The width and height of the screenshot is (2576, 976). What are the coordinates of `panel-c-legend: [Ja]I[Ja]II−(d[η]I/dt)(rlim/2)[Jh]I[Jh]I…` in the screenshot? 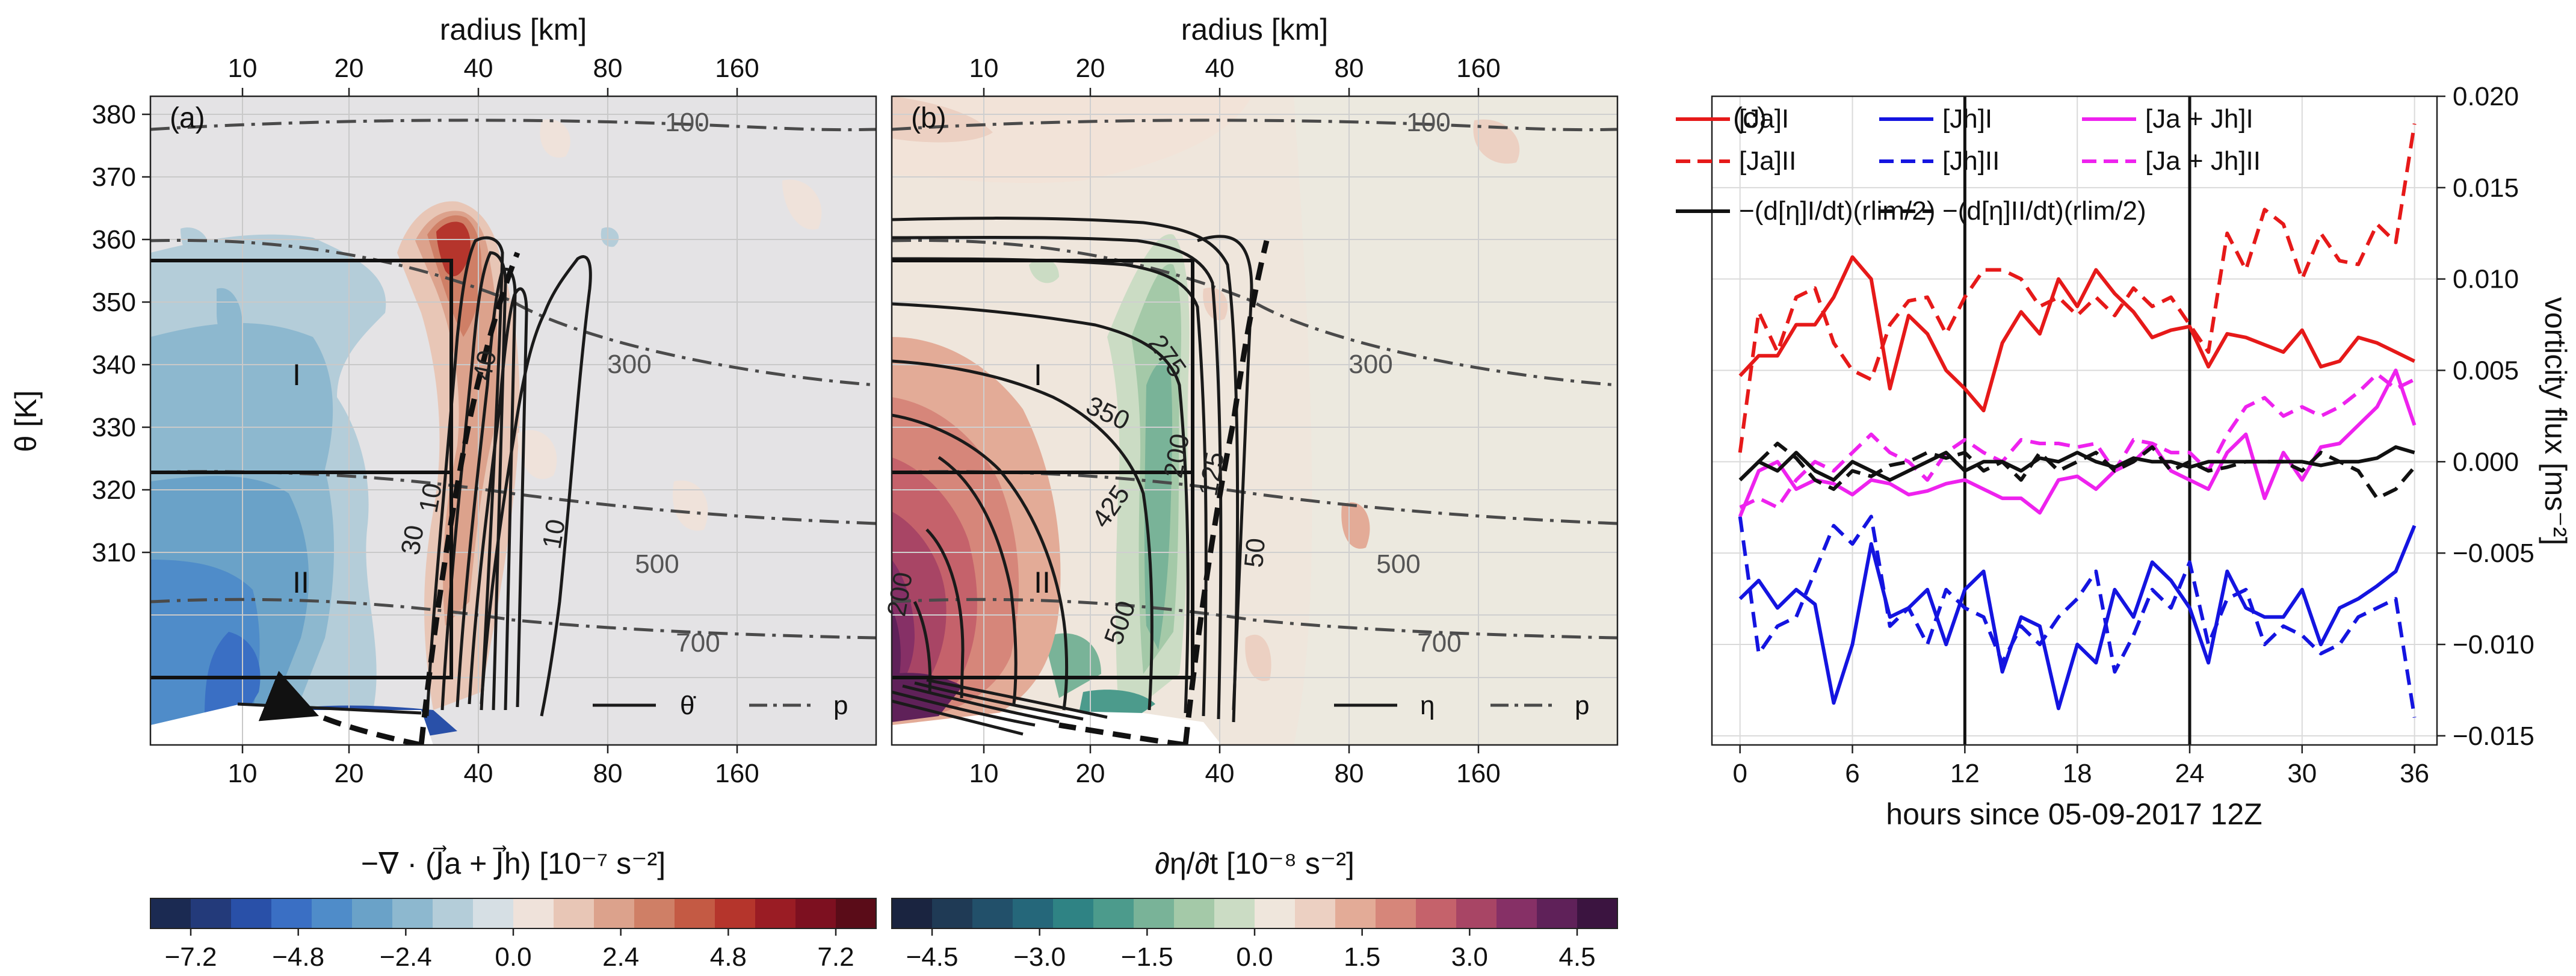 It's located at (1968, 165).